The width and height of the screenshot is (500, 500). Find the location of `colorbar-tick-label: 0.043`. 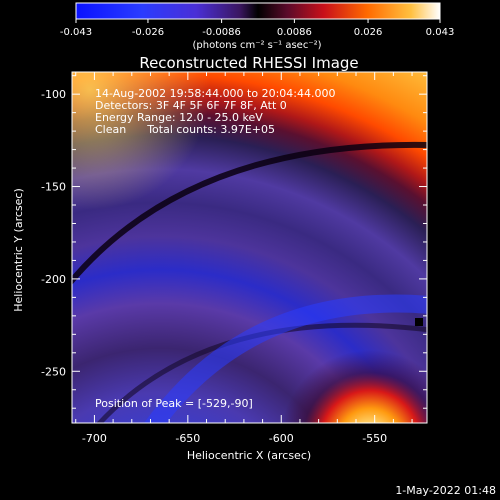

colorbar-tick-label: 0.043 is located at coordinates (440, 32).